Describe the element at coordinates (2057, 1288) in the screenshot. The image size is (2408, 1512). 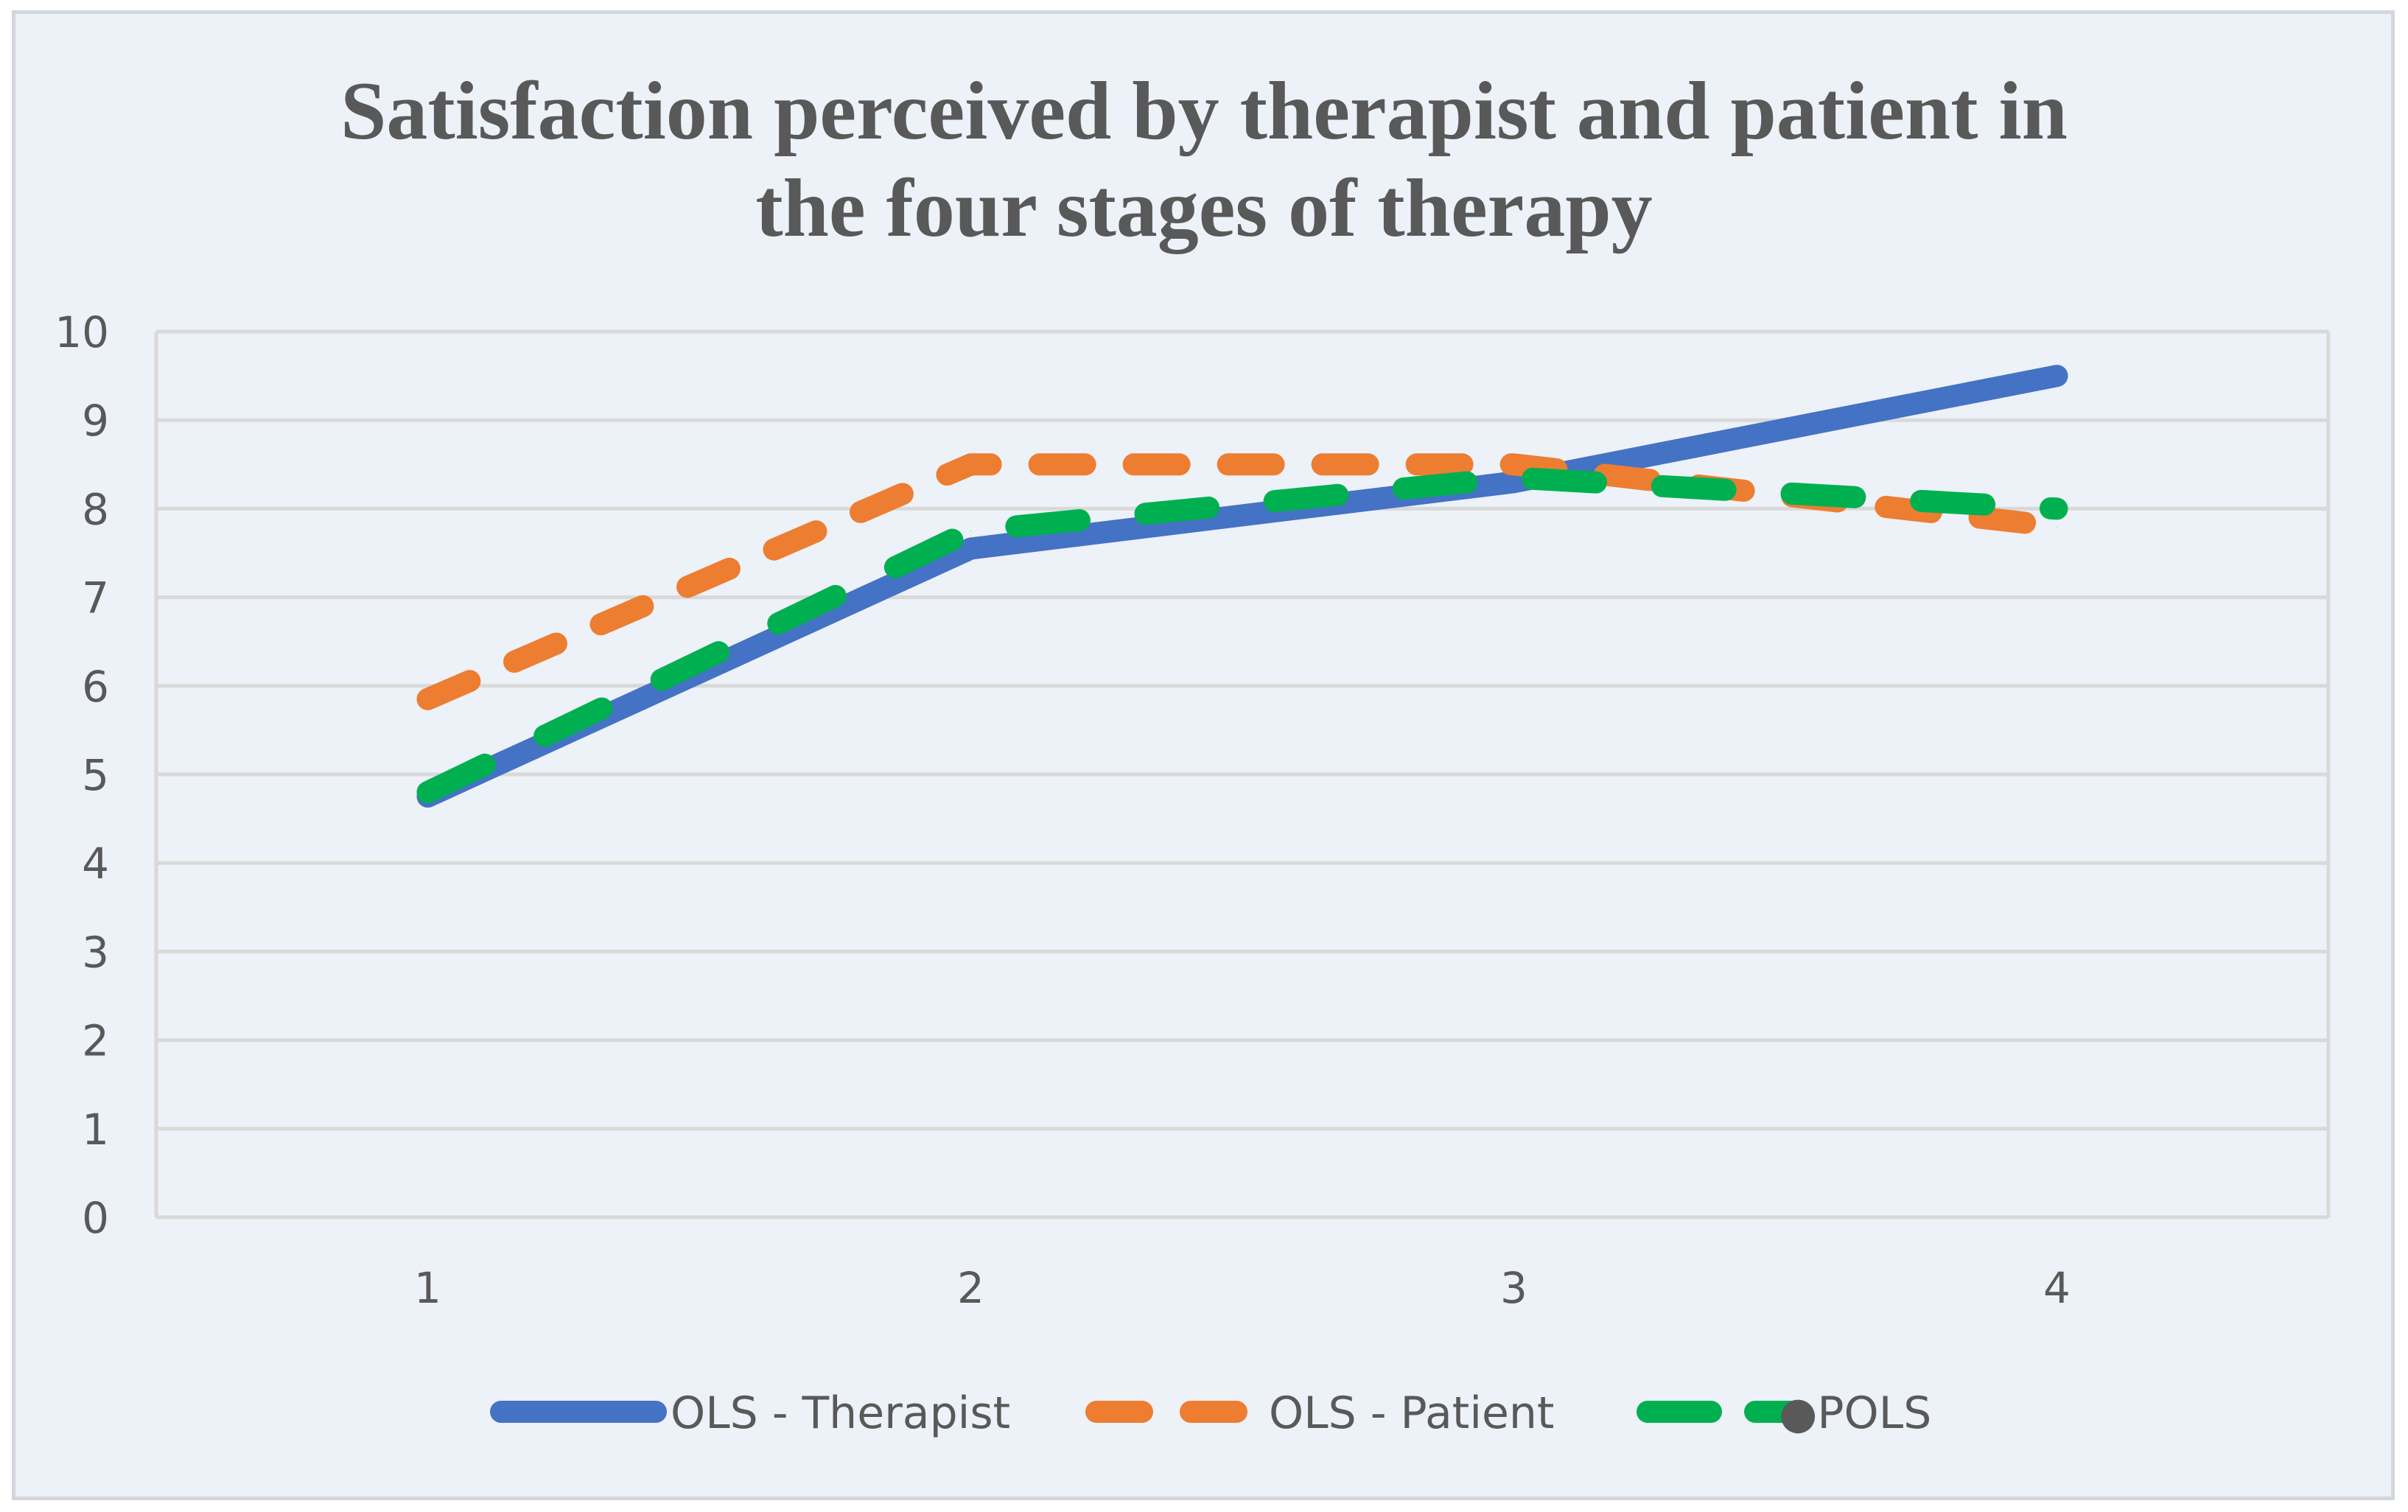
I see `x-tick-label-4: 4` at that location.